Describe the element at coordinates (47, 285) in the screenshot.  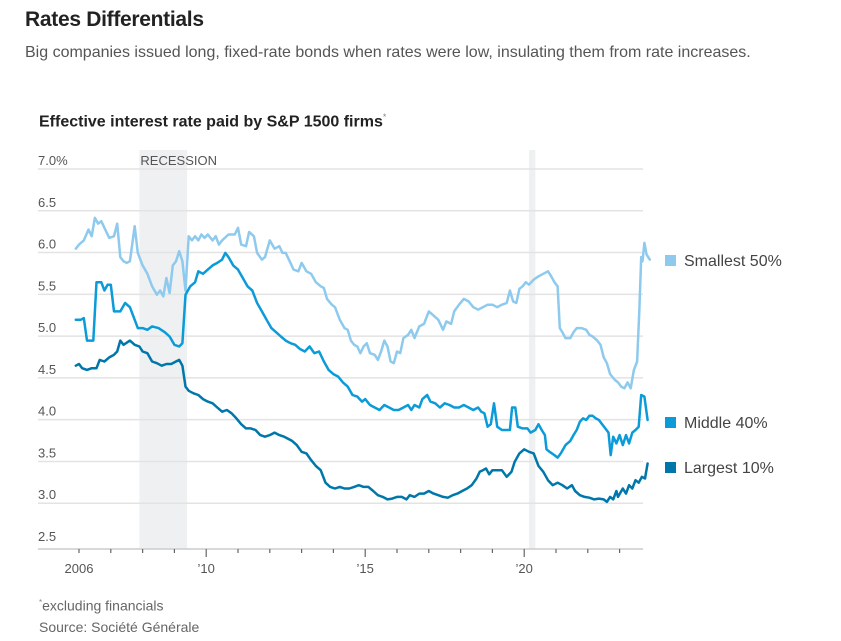
I see `y-tick-label: 5.5` at that location.